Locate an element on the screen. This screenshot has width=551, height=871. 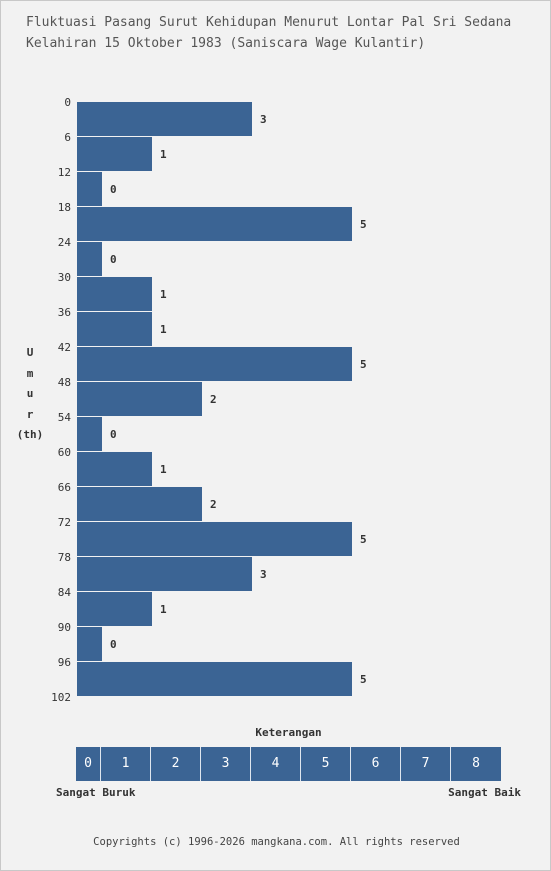
legend-scale-cell-0: 0 is located at coordinates (88, 764).